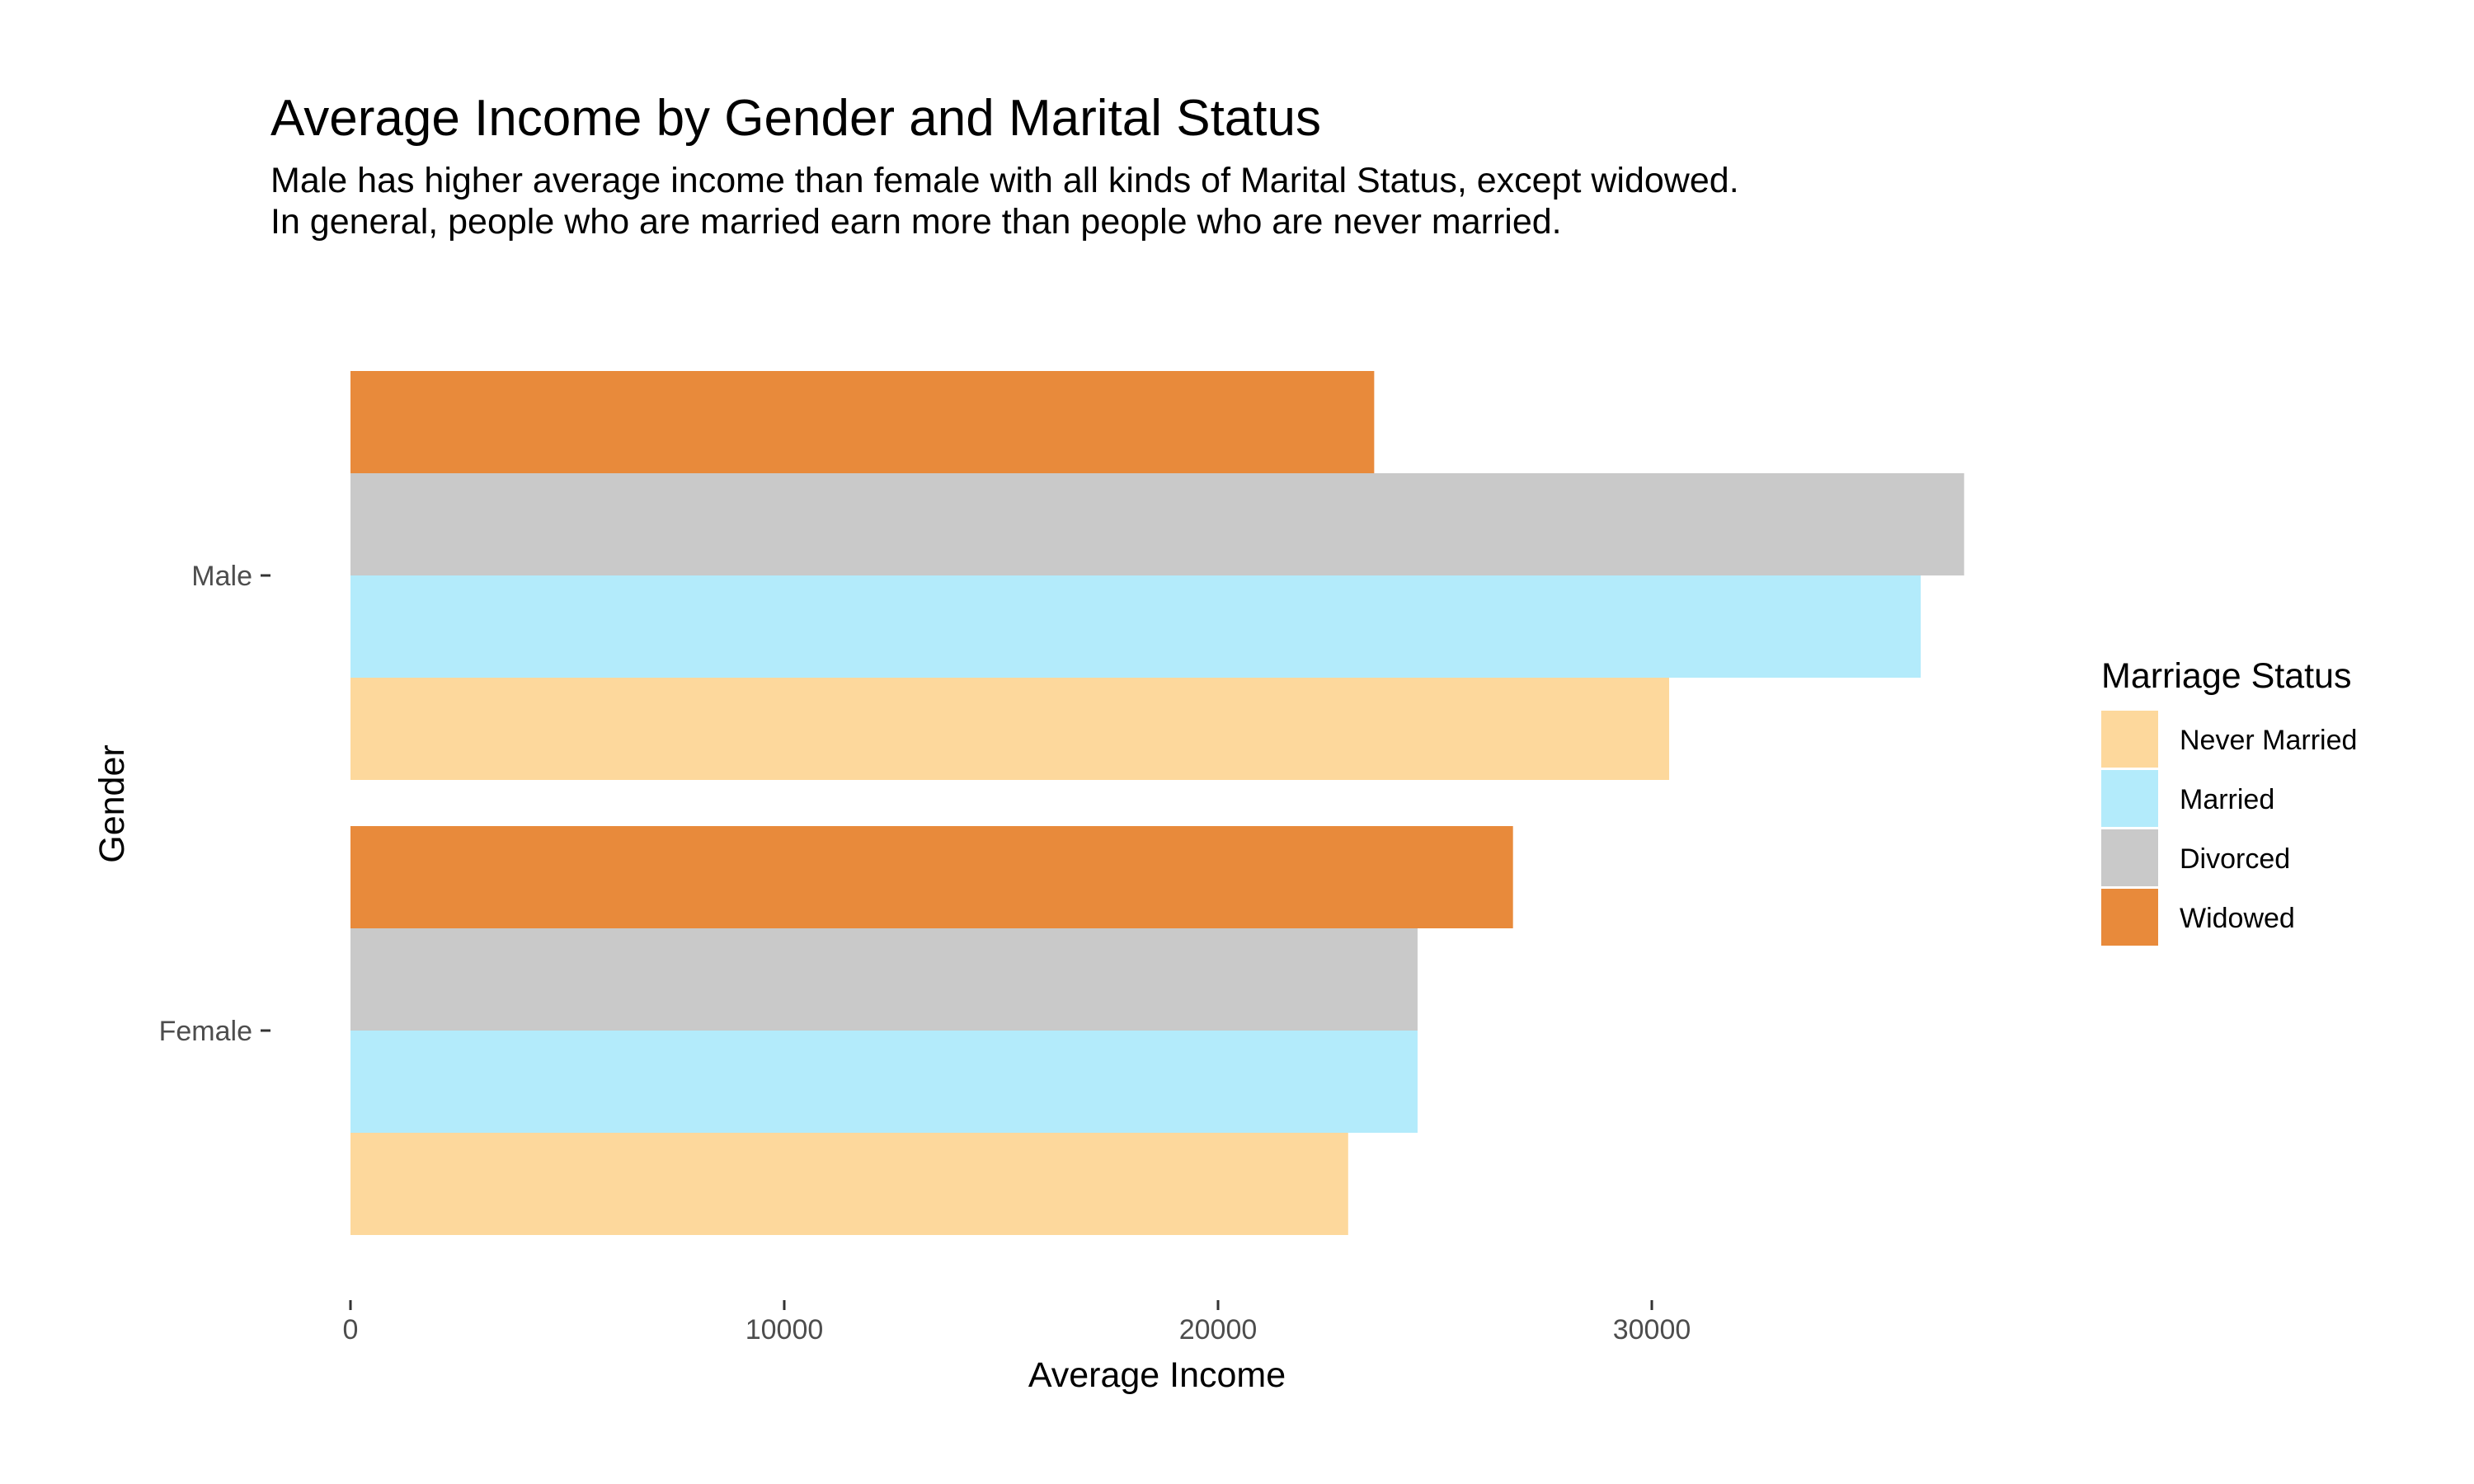 This screenshot has height=1484, width=2474. Describe the element at coordinates (1218, 1329) in the screenshot. I see `x-tick-label-20000: 20000` at that location.